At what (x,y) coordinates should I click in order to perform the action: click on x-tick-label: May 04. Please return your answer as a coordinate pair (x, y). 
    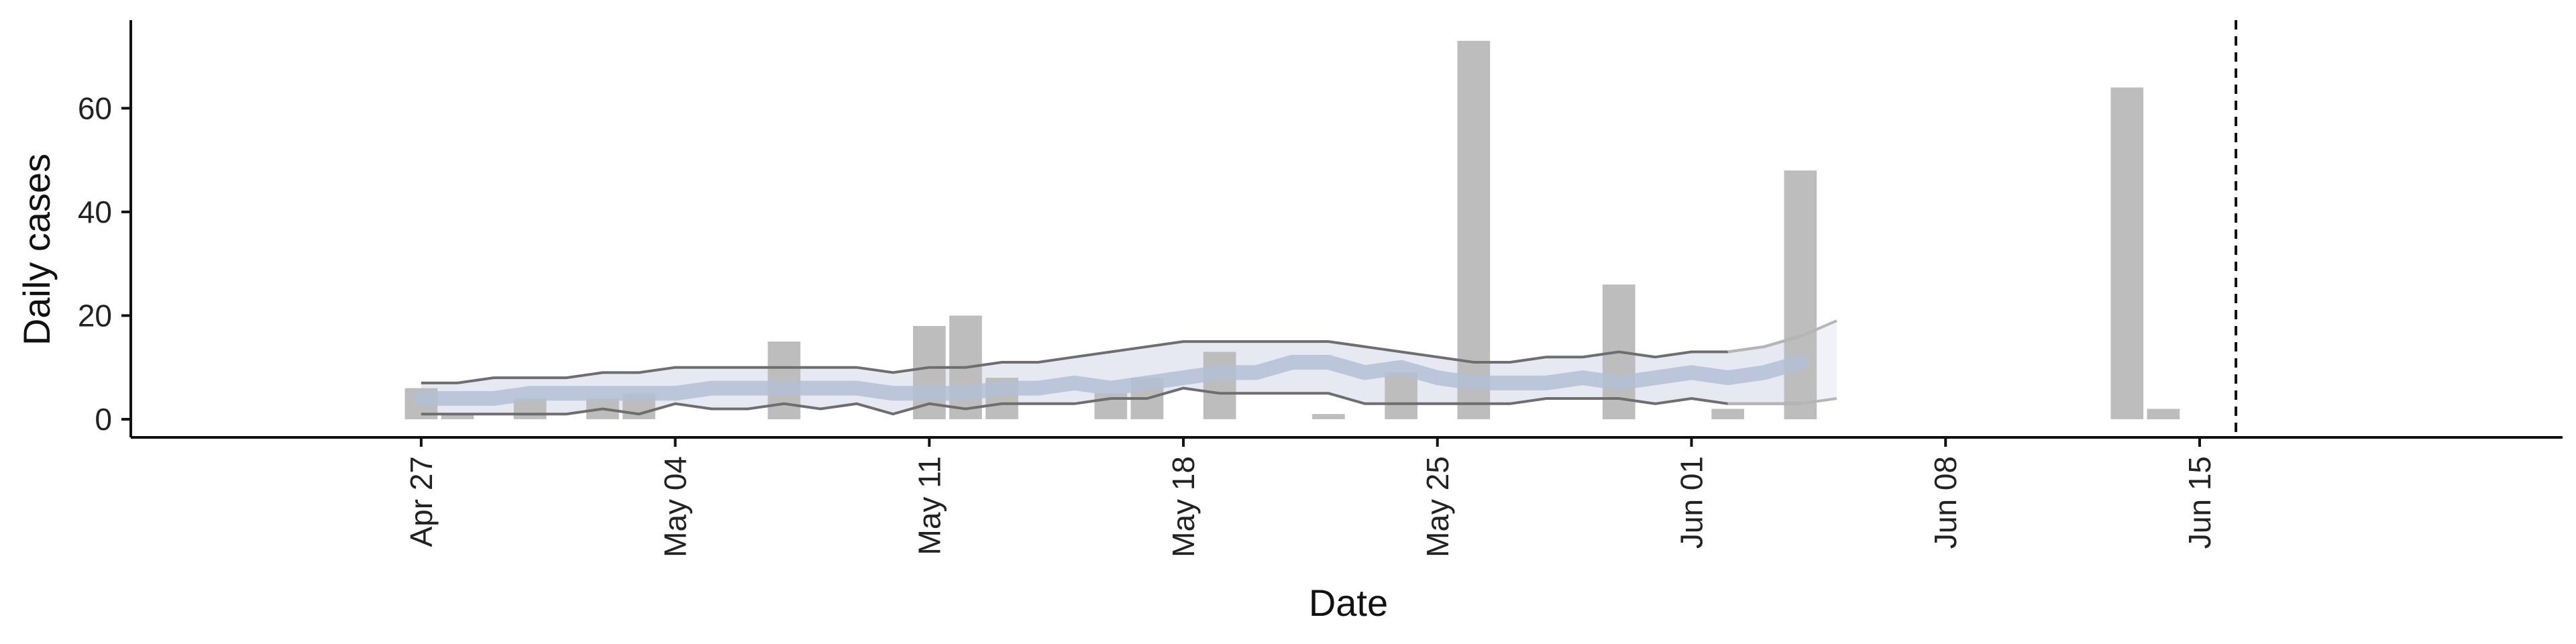
    Looking at the image, I should click on (675, 506).